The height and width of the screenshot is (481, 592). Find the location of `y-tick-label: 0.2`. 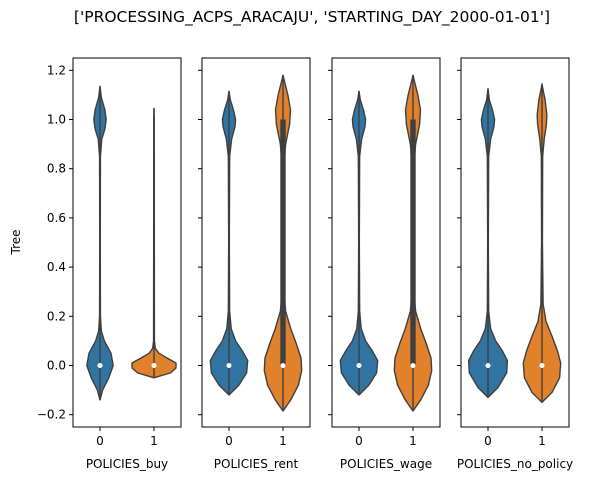

y-tick-label: 0.2 is located at coordinates (56, 316).